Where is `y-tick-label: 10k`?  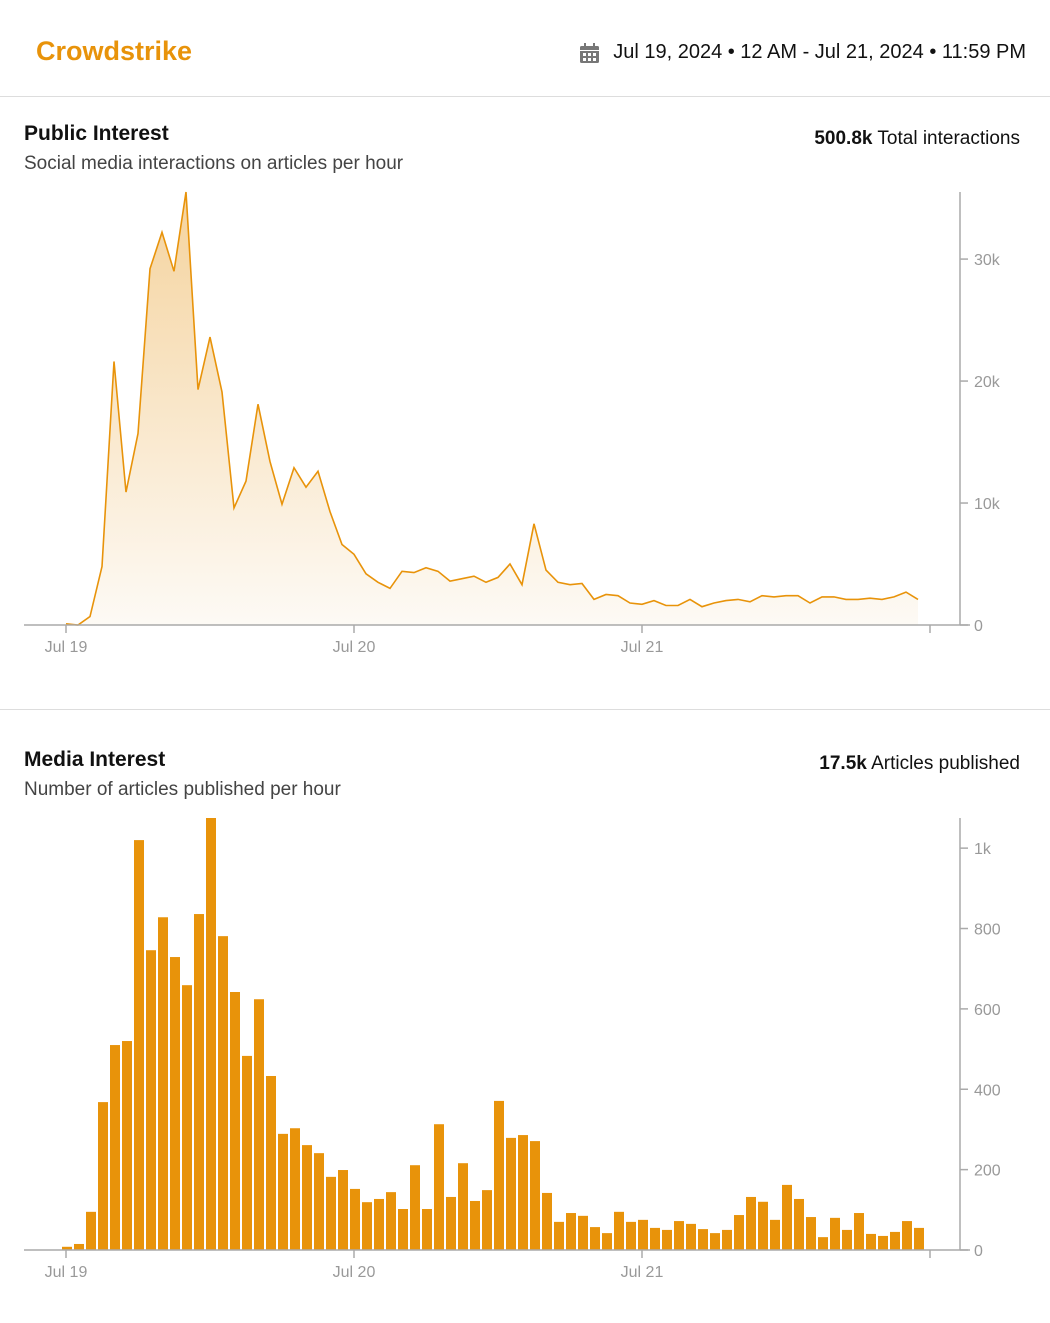 y-tick-label: 10k is located at coordinates (987, 504).